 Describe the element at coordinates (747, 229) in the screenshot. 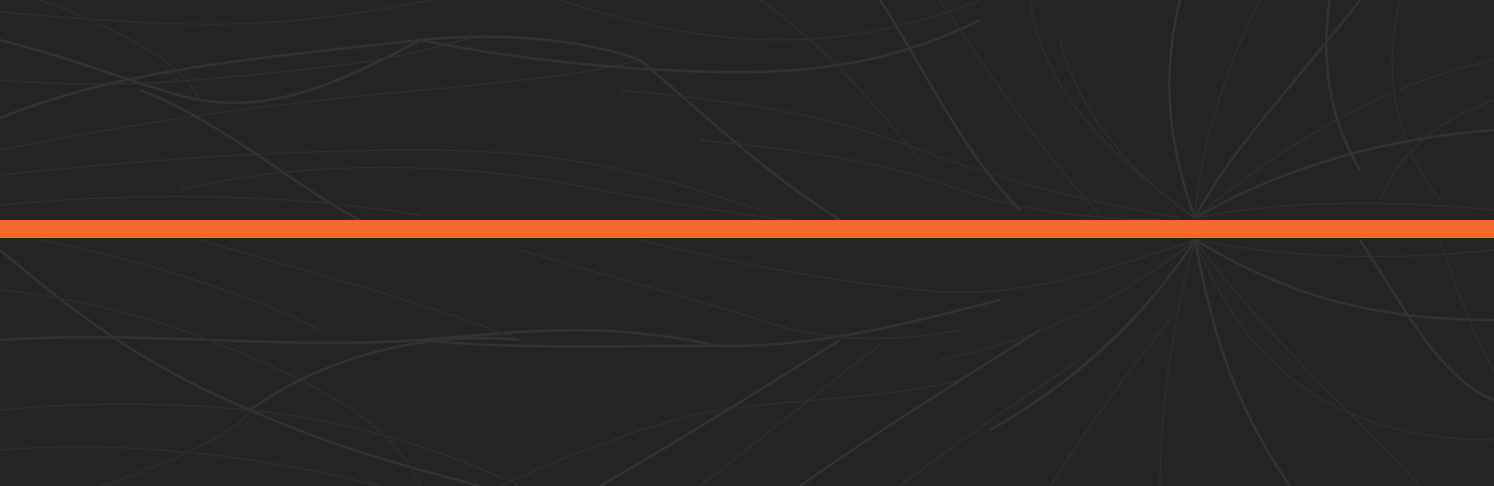

I see `orange-accent-stripe` at that location.